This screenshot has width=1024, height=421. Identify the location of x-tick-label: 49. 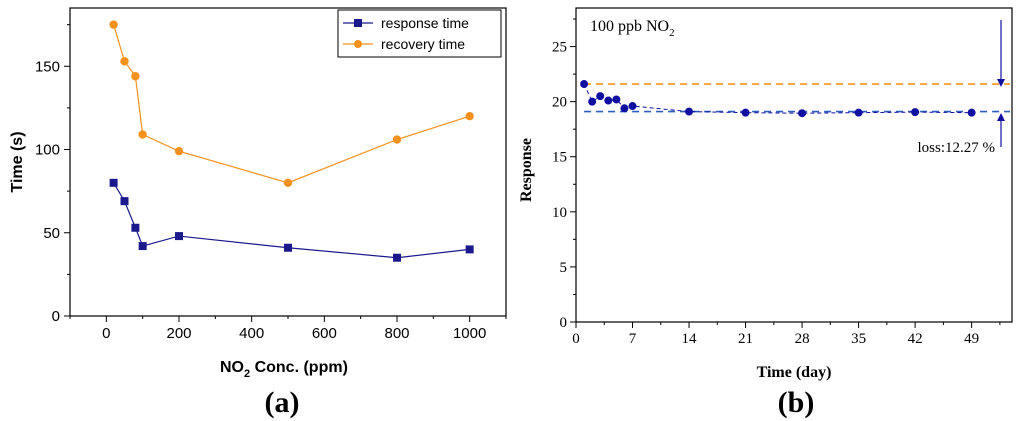
(971, 339).